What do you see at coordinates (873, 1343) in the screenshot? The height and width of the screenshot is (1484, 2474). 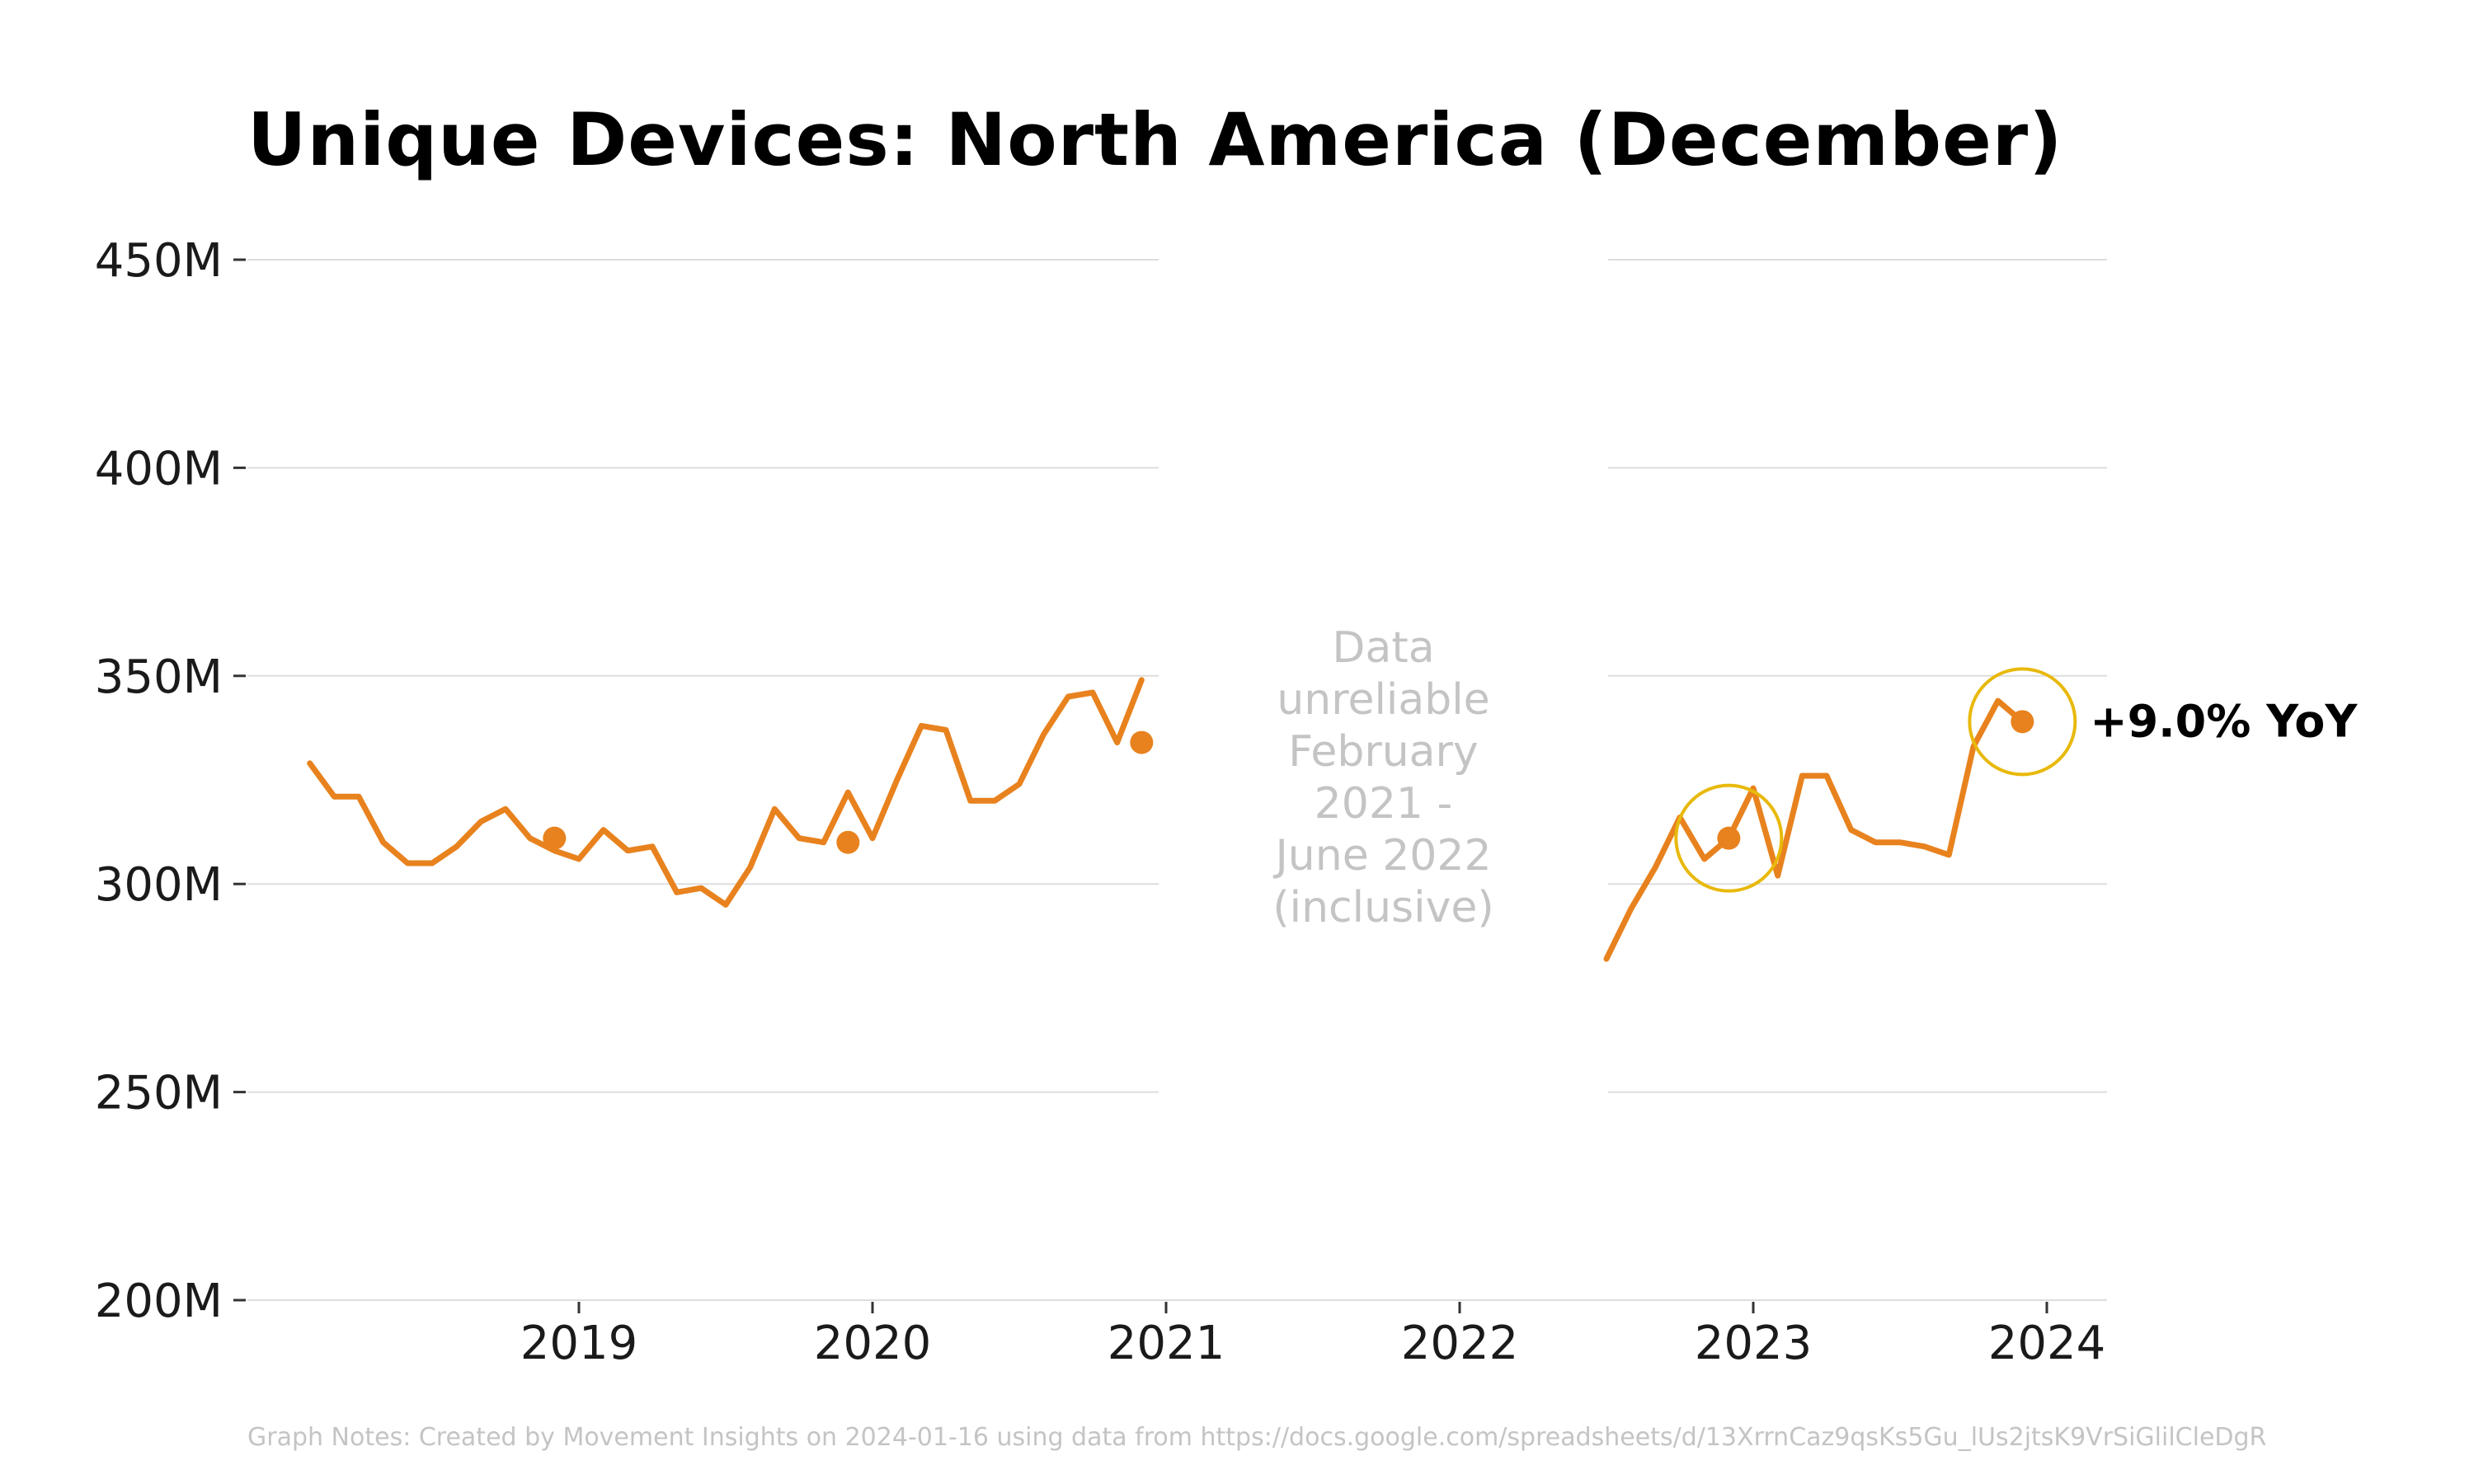 I see `x-tick-label: 2020` at bounding box center [873, 1343].